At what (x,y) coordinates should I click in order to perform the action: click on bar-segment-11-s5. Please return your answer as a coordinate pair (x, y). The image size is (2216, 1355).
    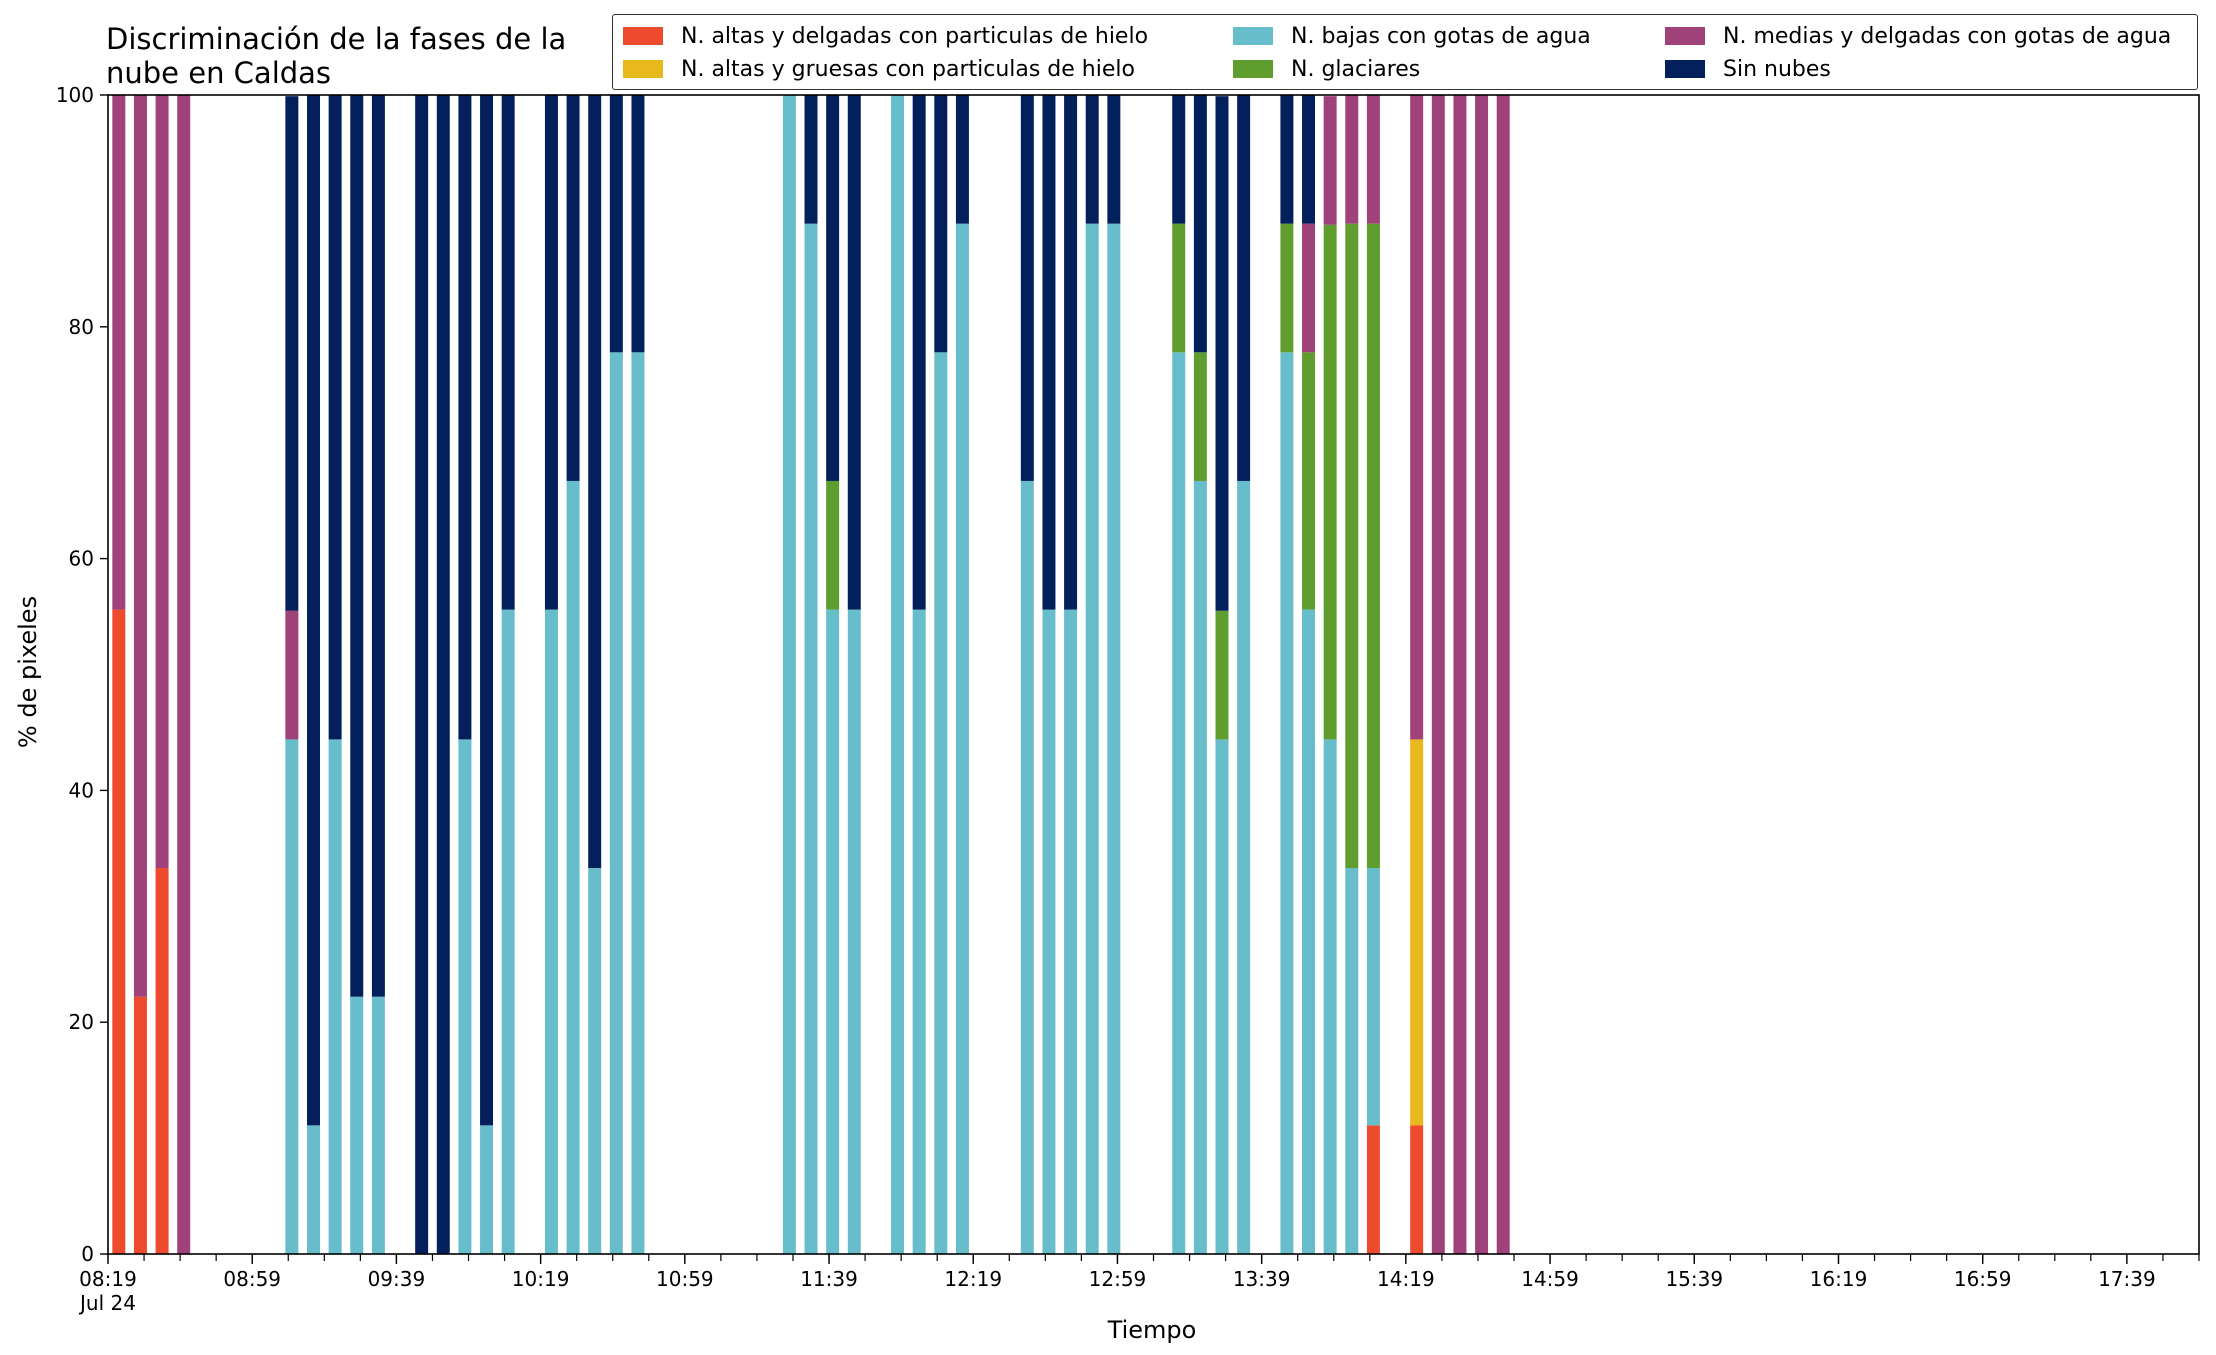
    Looking at the image, I should click on (465, 417).